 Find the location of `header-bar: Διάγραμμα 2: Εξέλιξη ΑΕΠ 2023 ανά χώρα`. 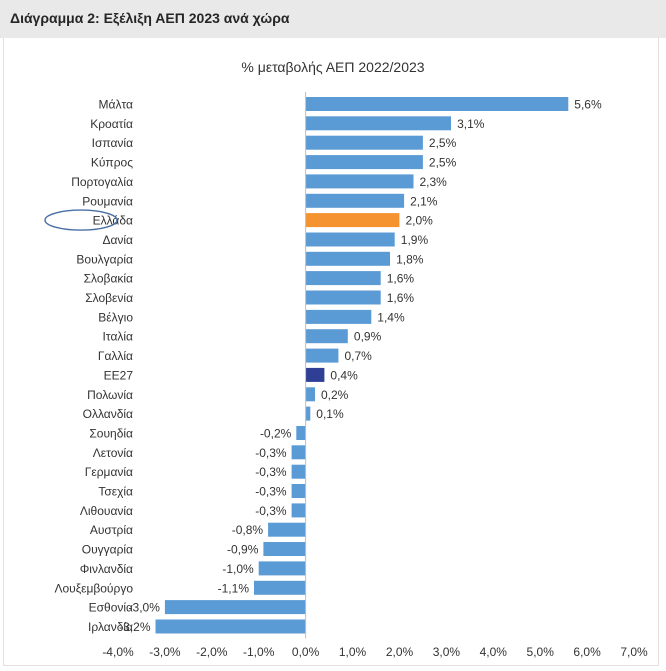

header-bar: Διάγραμμα 2: Εξέλιξη ΑΕΠ 2023 ανά χώρα is located at coordinates (333, 19).